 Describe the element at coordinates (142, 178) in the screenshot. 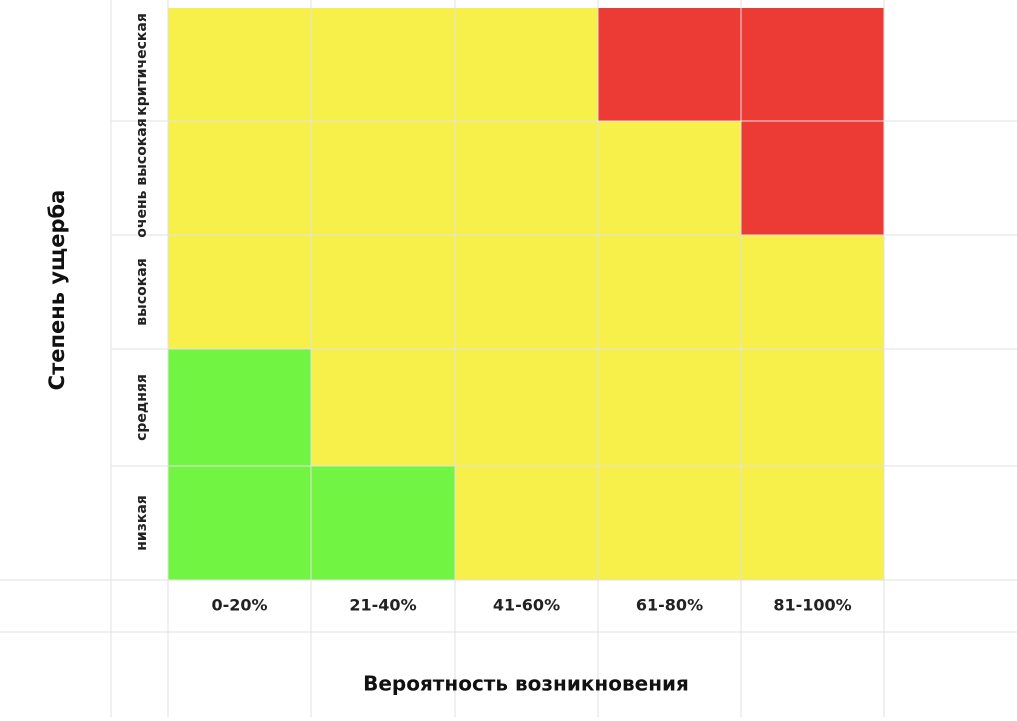

I see `y-tick-label: очень высокая` at that location.